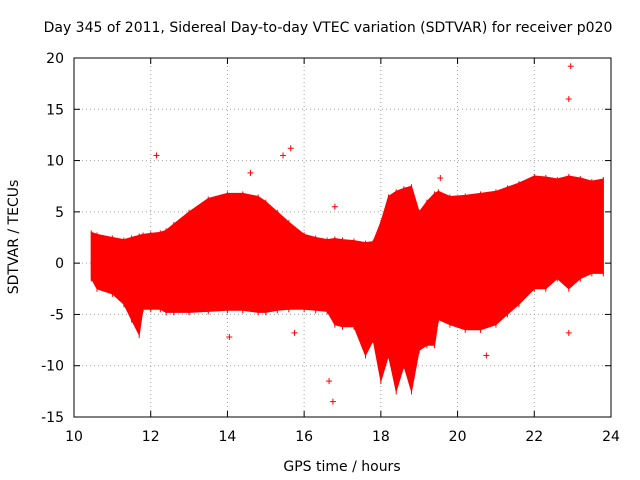 This screenshot has height=480, width=640. I want to click on y-tick-label: 5, so click(59, 213).